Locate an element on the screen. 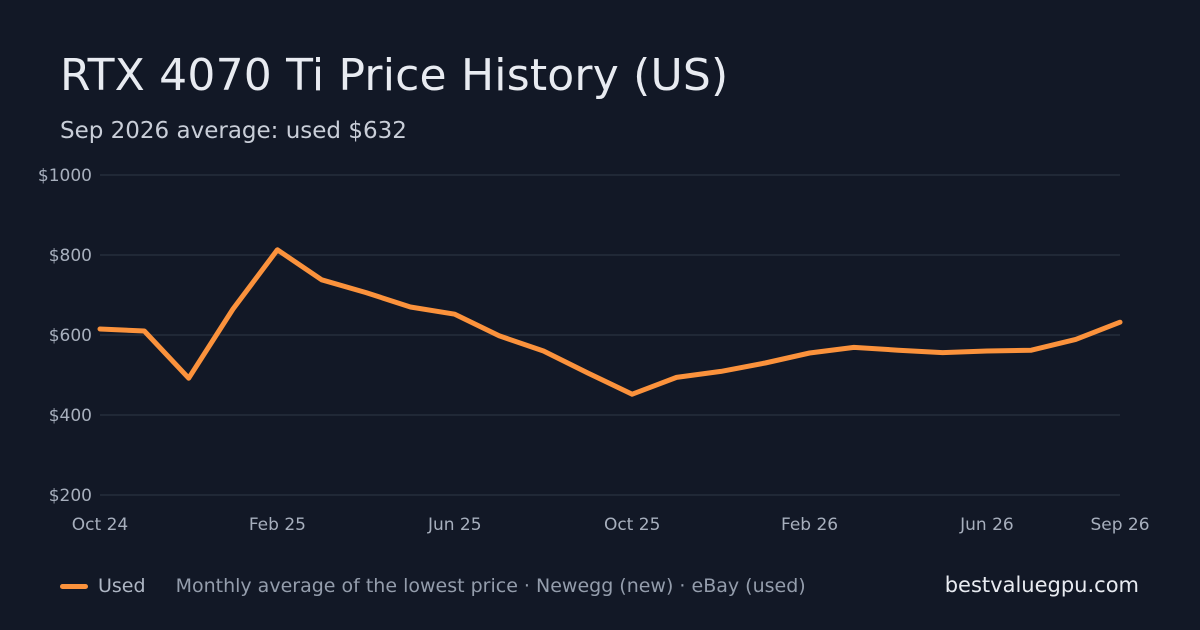  legend-swatch-used is located at coordinates (74, 586).